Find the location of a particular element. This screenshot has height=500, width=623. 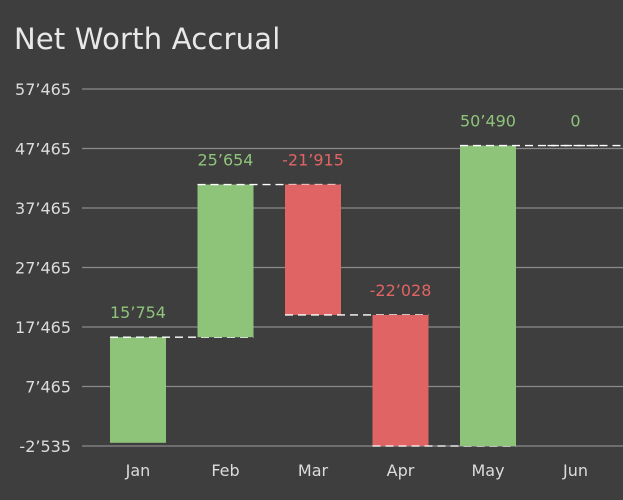

x-tick-label: Feb is located at coordinates (225, 470).